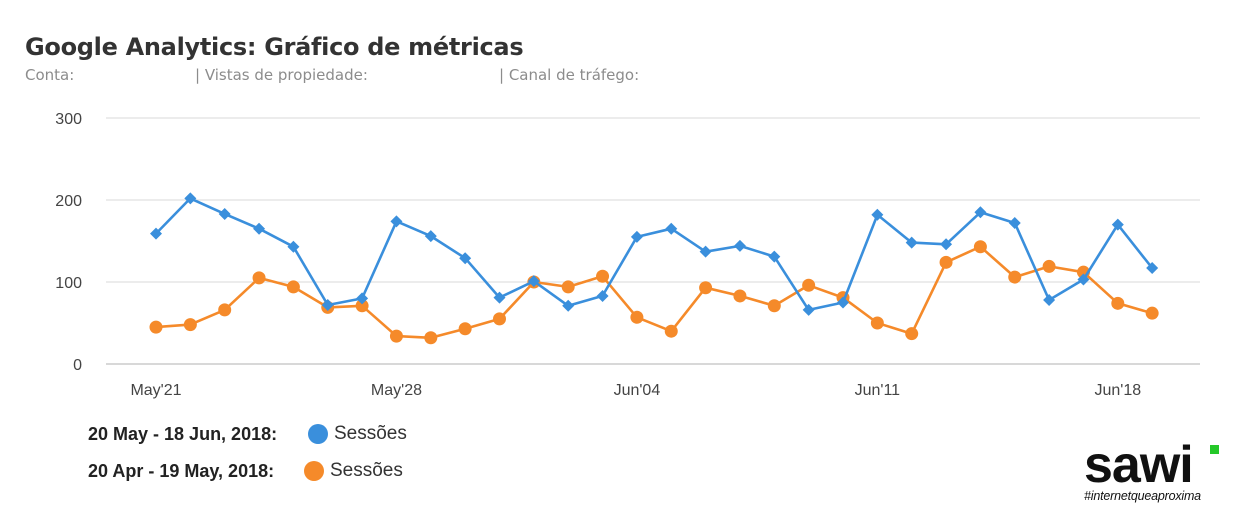 The width and height of the screenshot is (1243, 527). Describe the element at coordinates (569, 75) in the screenshot. I see `canal-label: | Canal de tráfego:` at that location.